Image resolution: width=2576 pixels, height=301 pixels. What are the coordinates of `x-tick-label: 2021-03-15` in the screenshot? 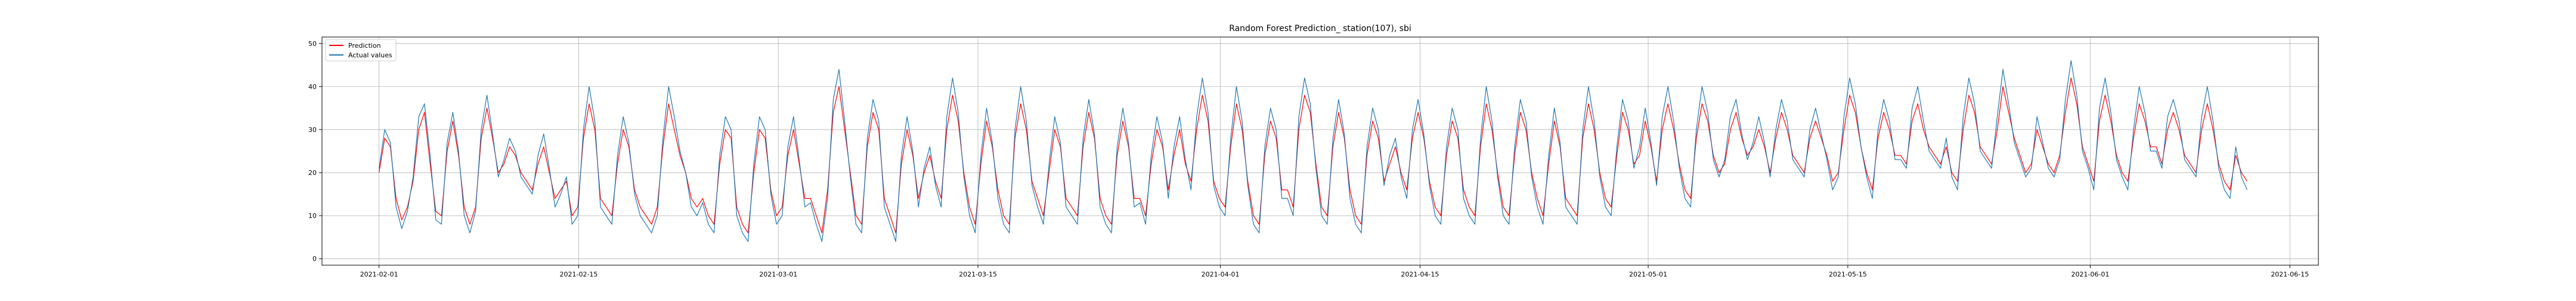 It's located at (978, 274).